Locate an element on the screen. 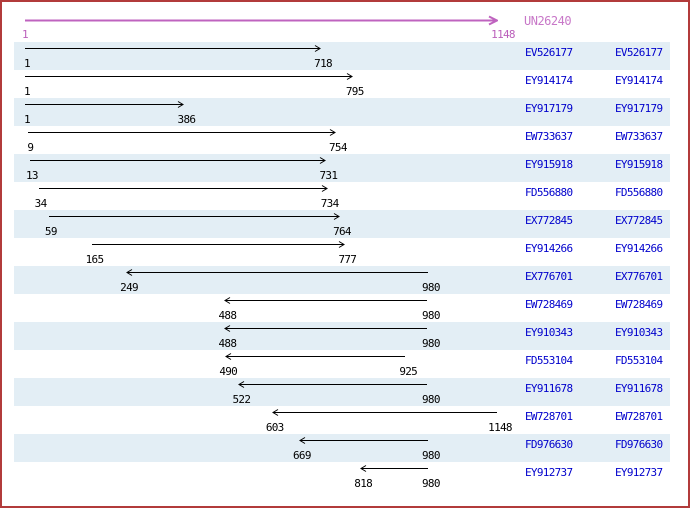 This screenshot has width=690, height=508. accession-link: EW733637 is located at coordinates (549, 136).